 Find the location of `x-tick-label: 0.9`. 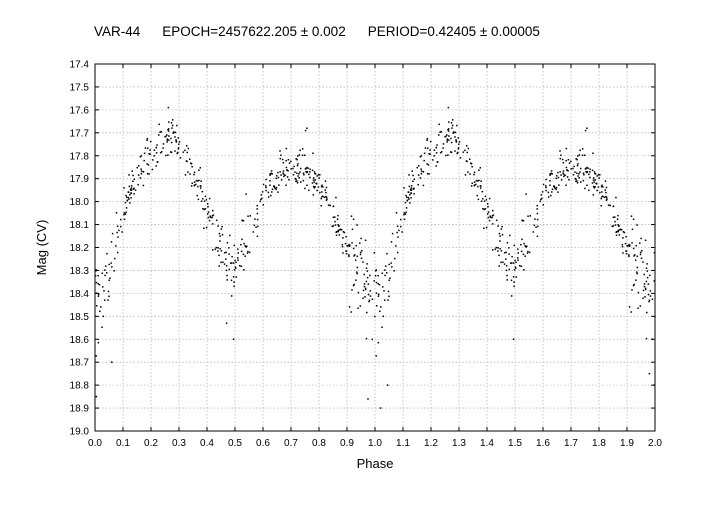

x-tick-label: 0.9 is located at coordinates (347, 443).